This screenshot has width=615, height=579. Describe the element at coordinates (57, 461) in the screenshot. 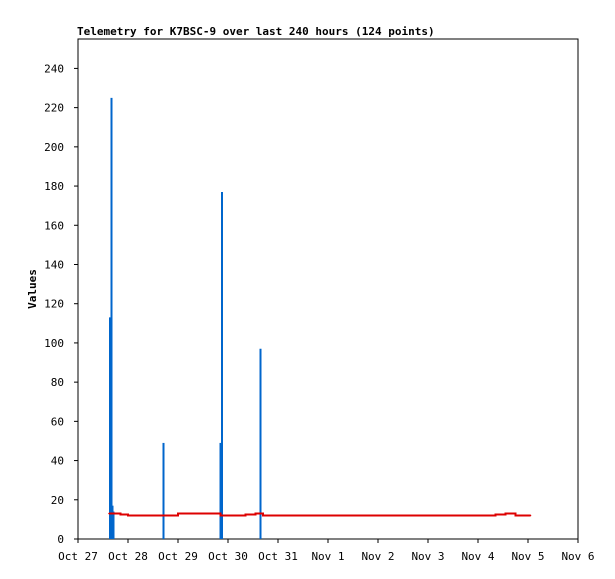

I see `y-tick-label: 40` at that location.